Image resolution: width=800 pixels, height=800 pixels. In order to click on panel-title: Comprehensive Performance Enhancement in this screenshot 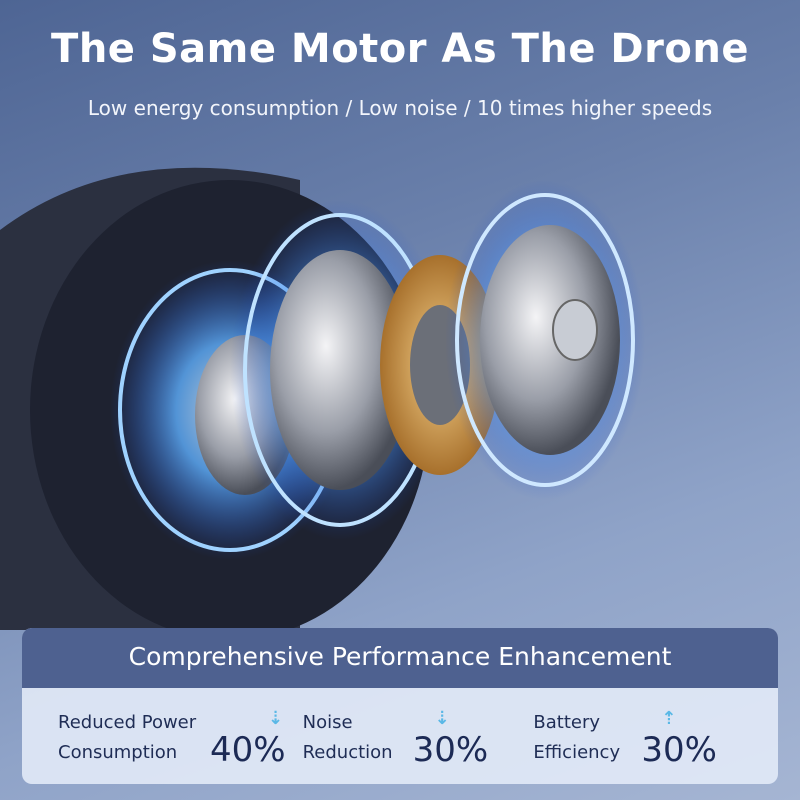, I will do `click(400, 658)`.